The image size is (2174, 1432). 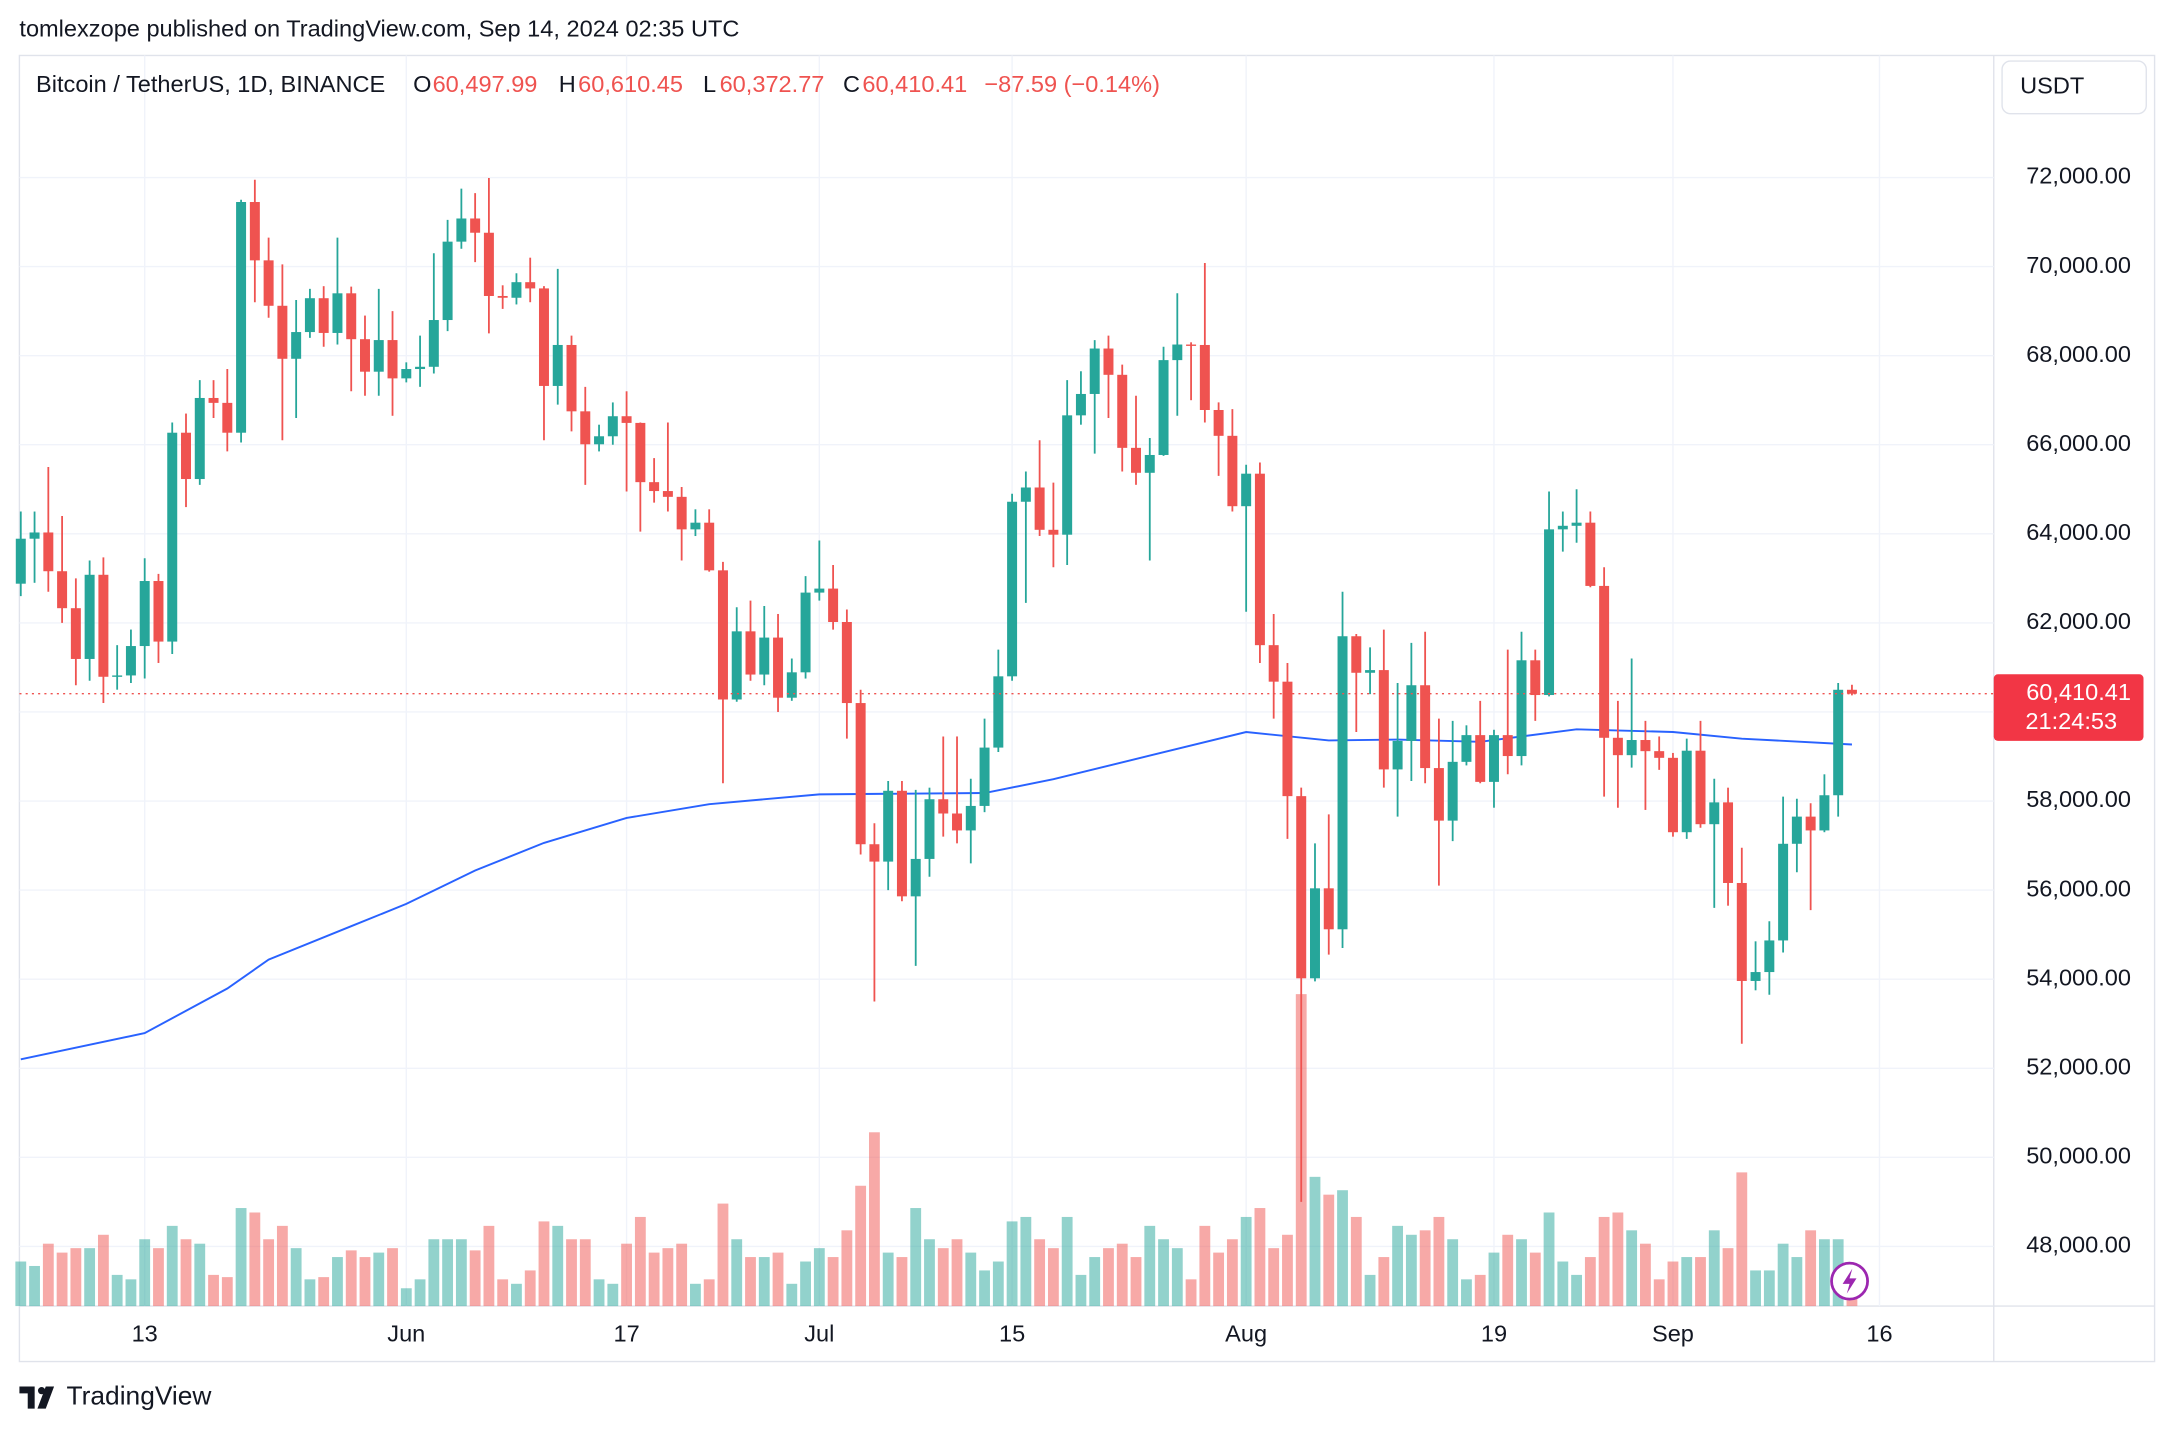 I want to click on y-tick-label: 64,000.00, so click(x=2078, y=532).